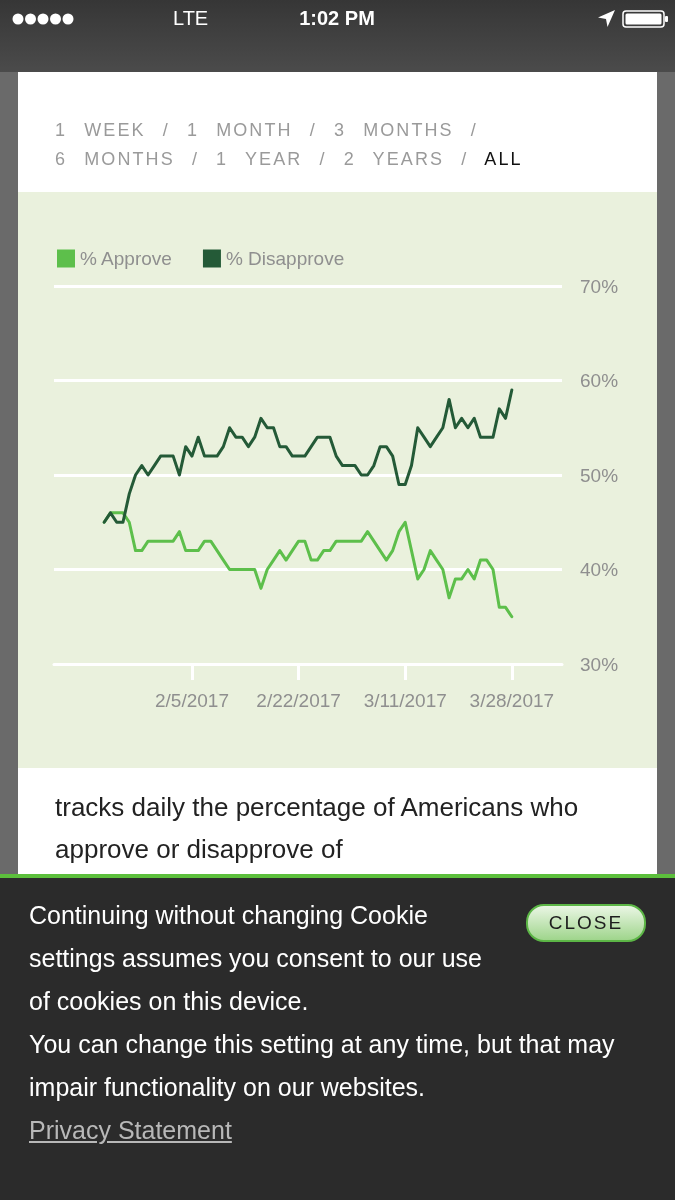 The width and height of the screenshot is (675, 1200). Describe the element at coordinates (262, 159) in the screenshot. I see `text: 6 MONTHS / 1 YEAR / 2 YEARS /` at that location.